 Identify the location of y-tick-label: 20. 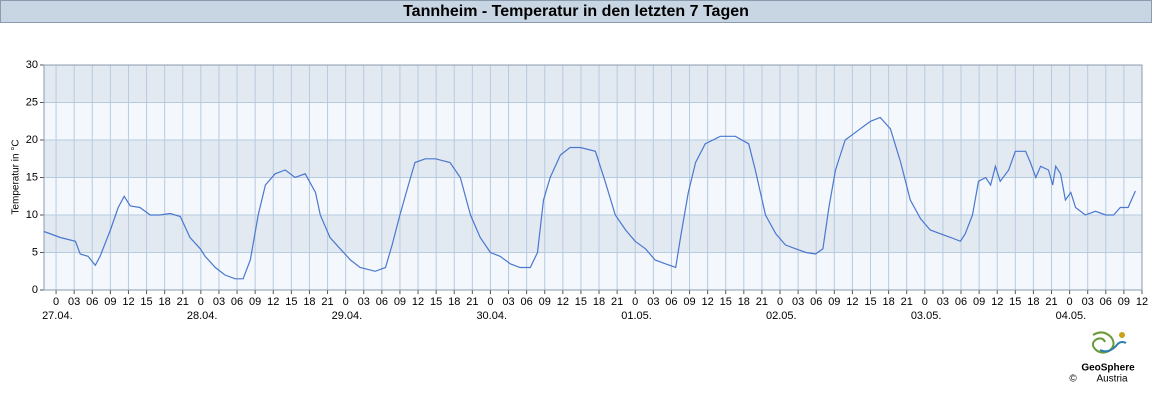
(32, 140).